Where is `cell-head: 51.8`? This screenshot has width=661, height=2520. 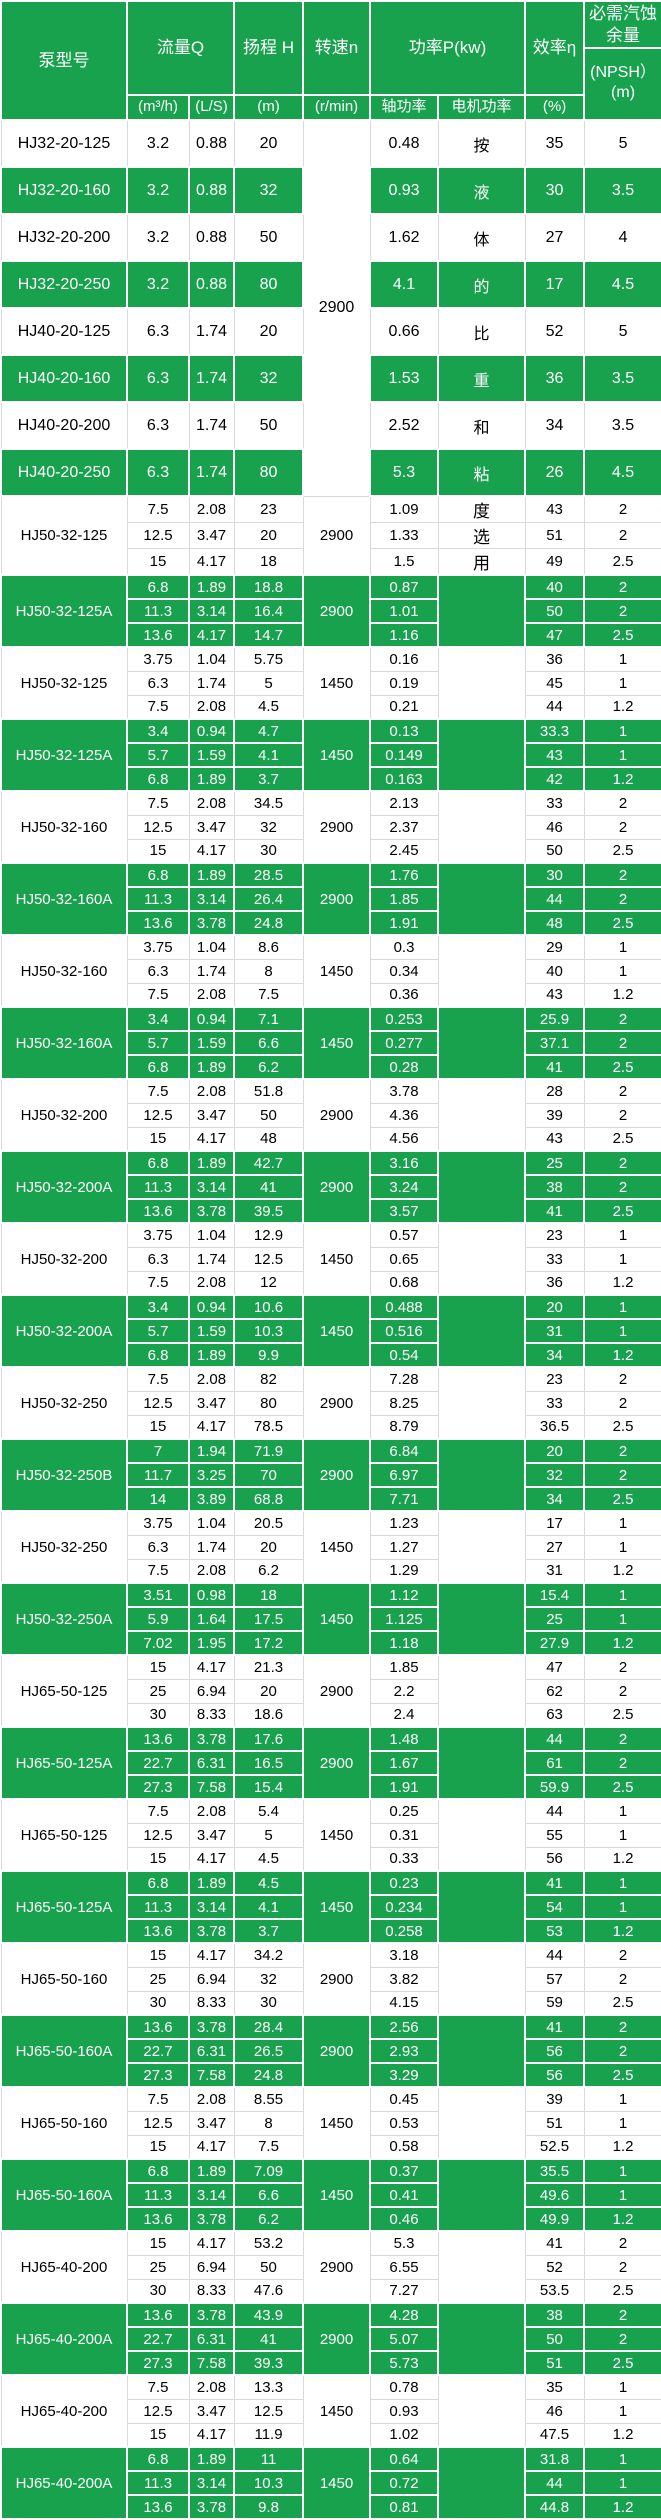
cell-head: 51.8 is located at coordinates (268, 1091).